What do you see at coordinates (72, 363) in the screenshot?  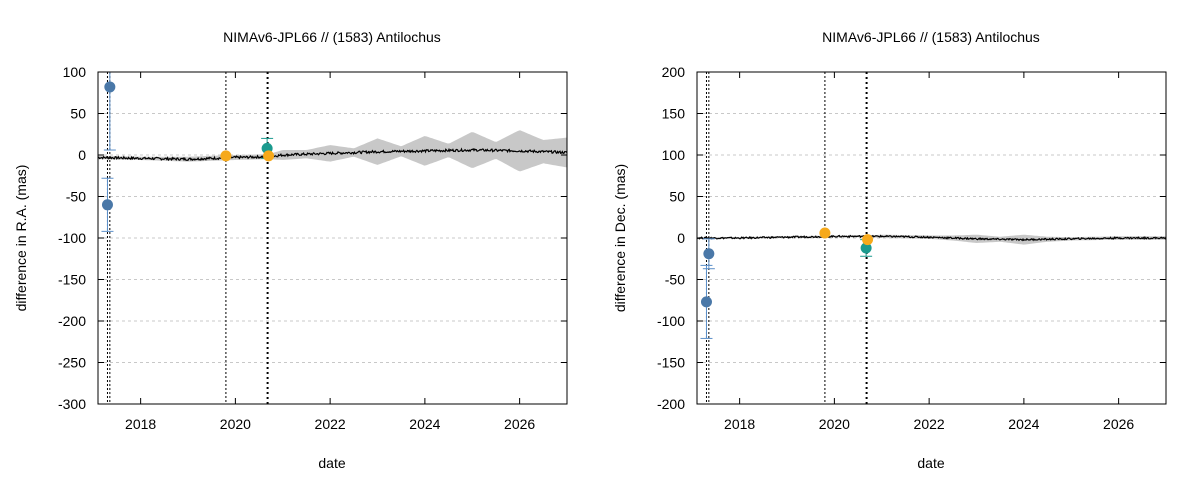 I see `y-tick-label: -250` at bounding box center [72, 363].